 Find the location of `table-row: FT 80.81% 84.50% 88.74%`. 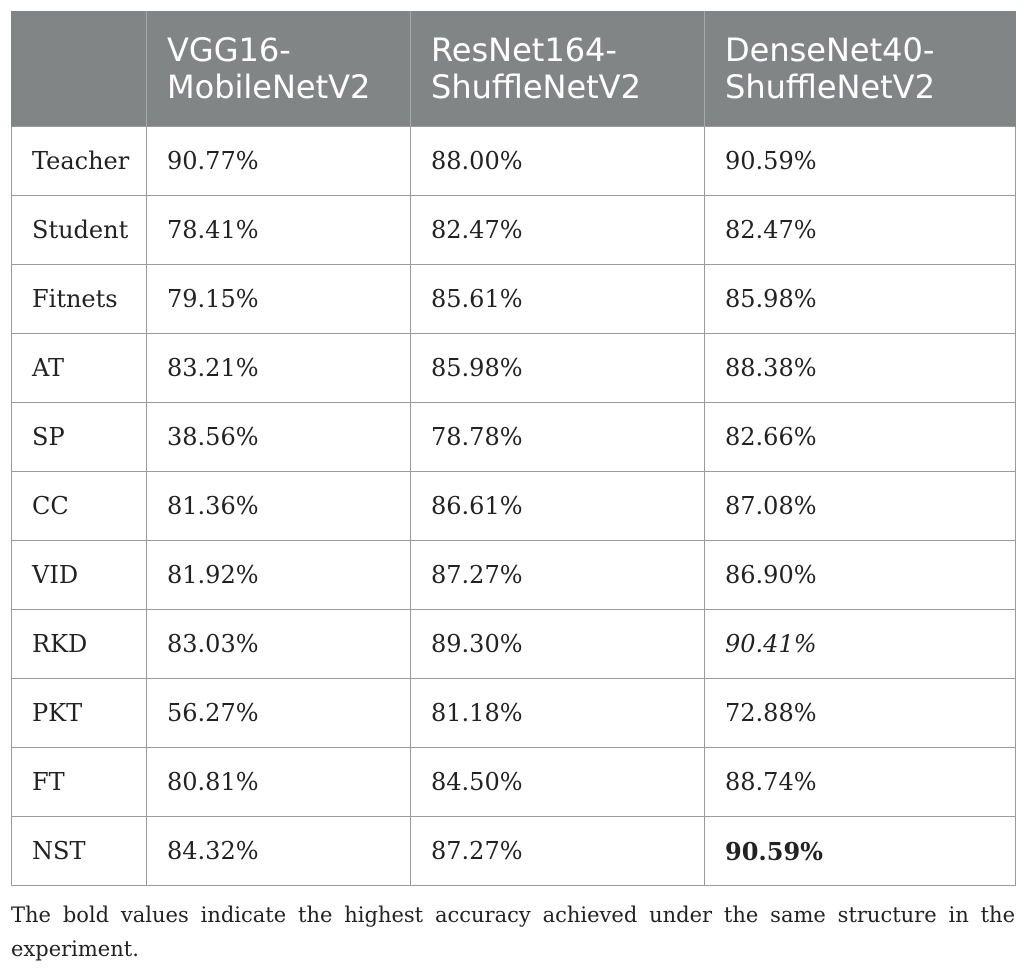

table-row: FT 80.81% 84.50% 88.74% is located at coordinates (513, 782).